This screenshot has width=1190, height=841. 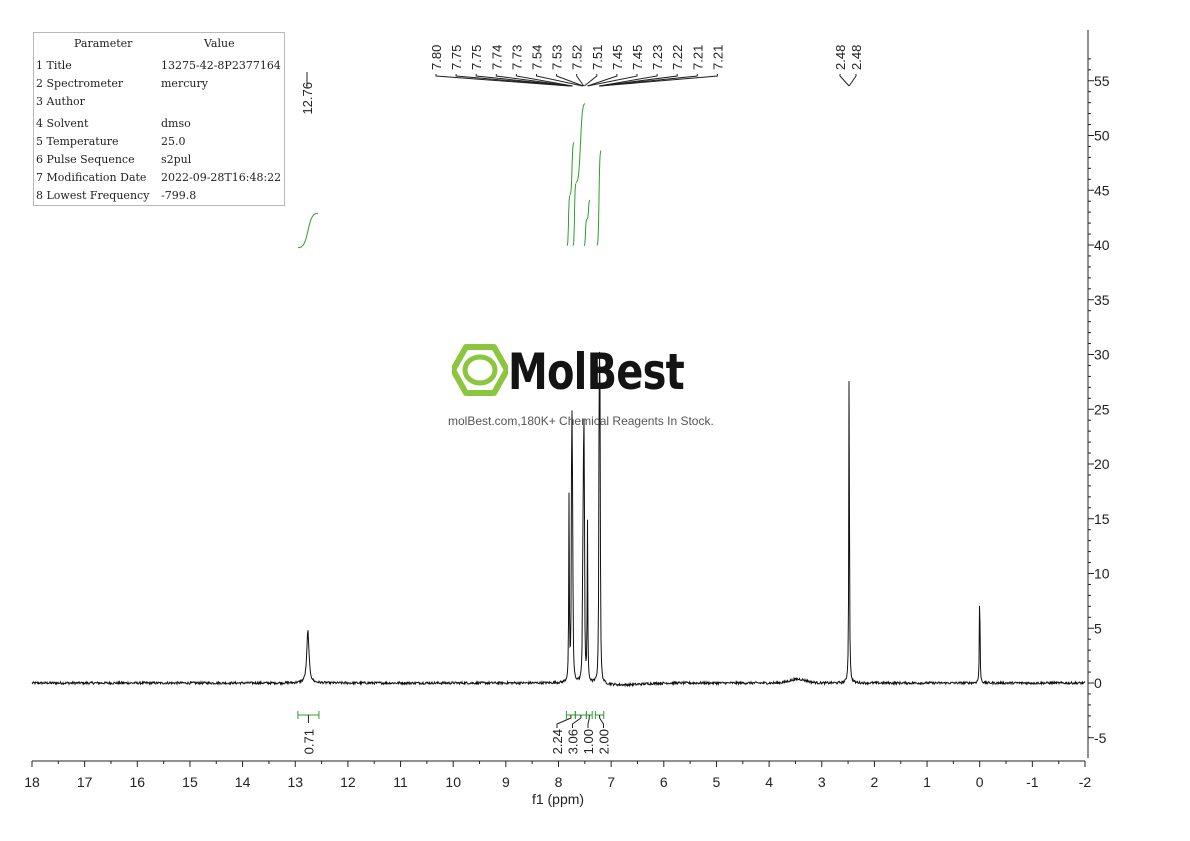 I want to click on y-tick-label: 20, so click(x=1102, y=464).